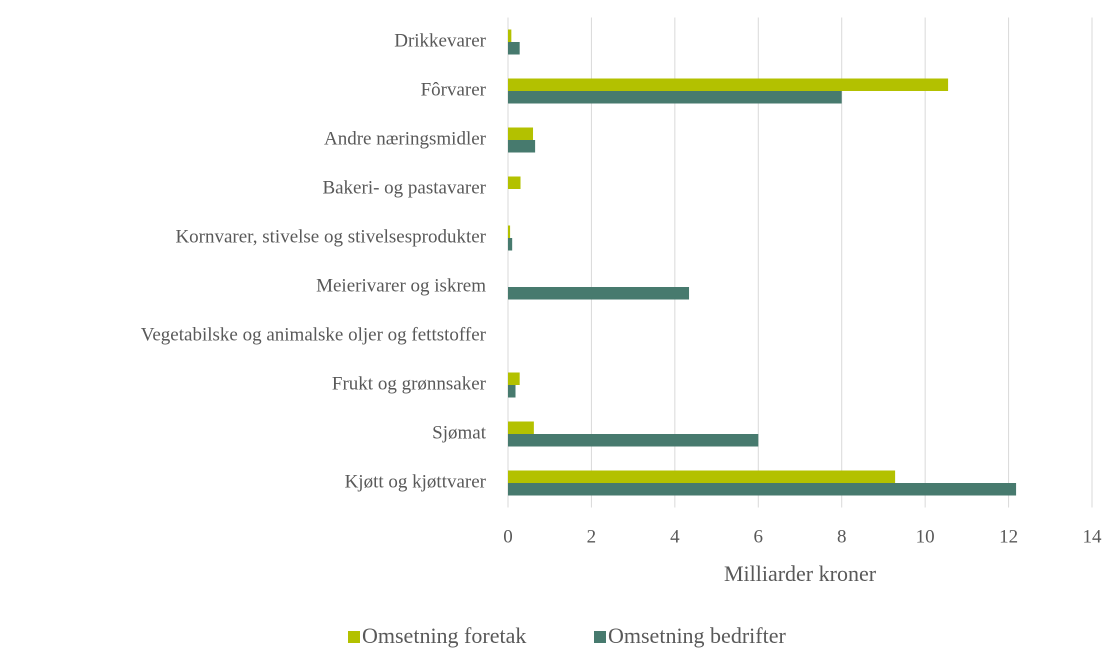 The height and width of the screenshot is (657, 1105). What do you see at coordinates (404, 187) in the screenshot?
I see `y-tick-label: Bakeri- og pastavarer` at bounding box center [404, 187].